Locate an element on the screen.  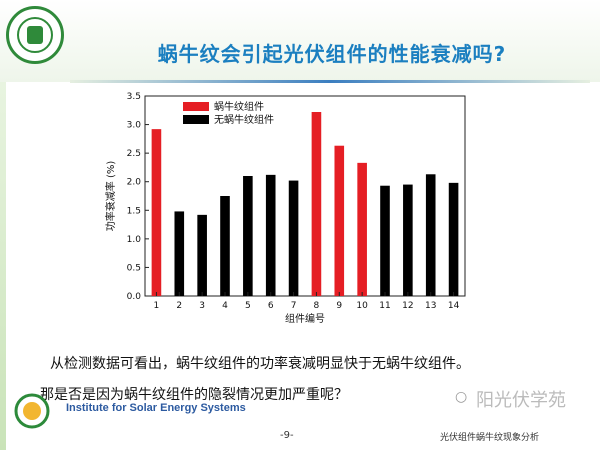
y-tick-label: 2.5 is located at coordinates (134, 154).